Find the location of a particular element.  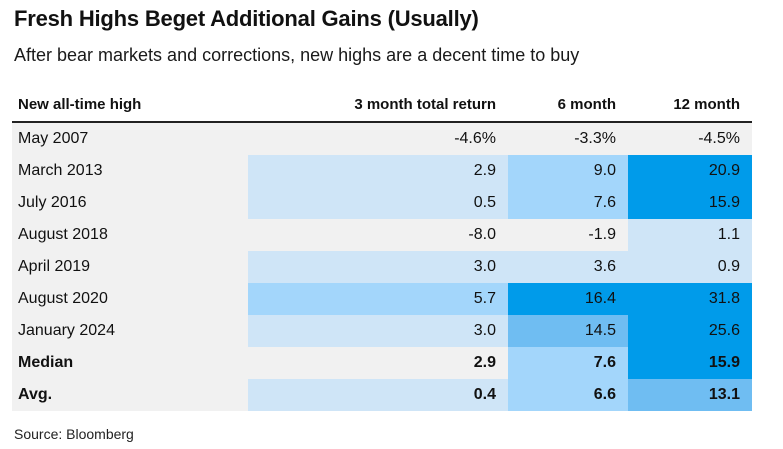

row-label: August 2018 is located at coordinates (130, 235).